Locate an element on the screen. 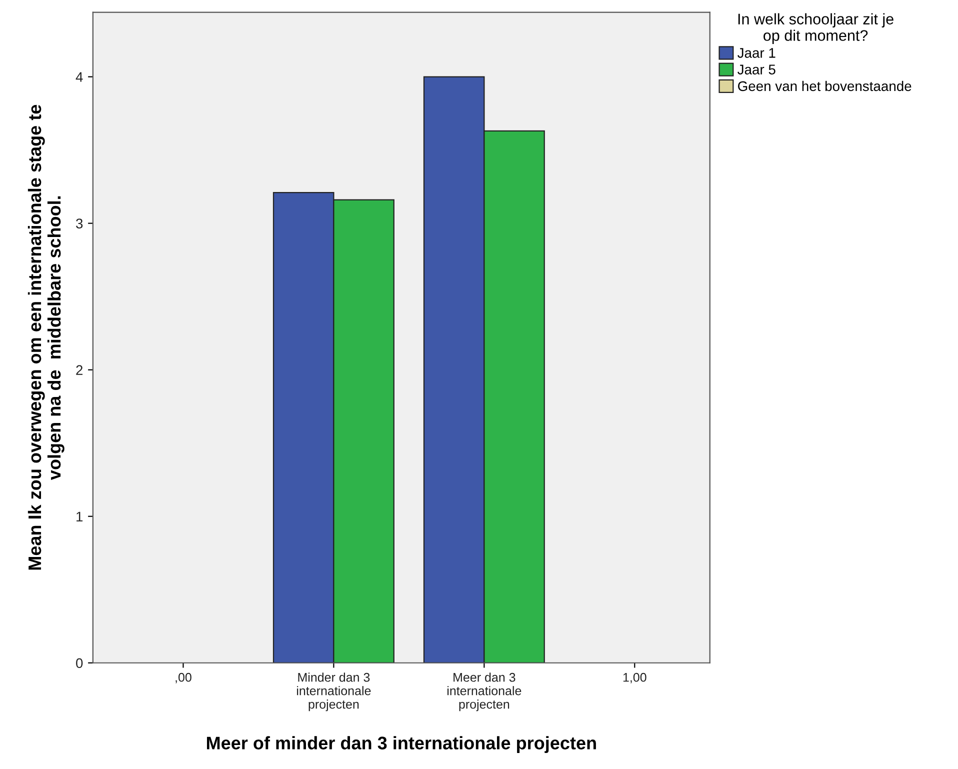 The width and height of the screenshot is (958, 769). x-tick-label: ,00 is located at coordinates (184, 678).